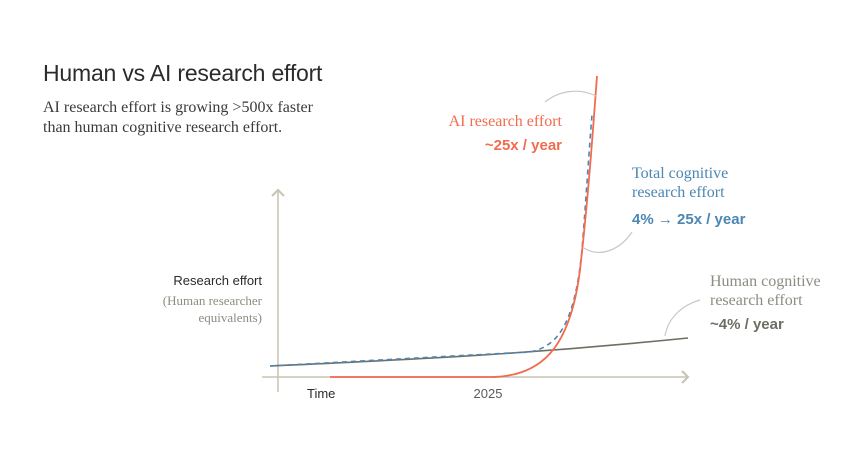 The width and height of the screenshot is (867, 466). Describe the element at coordinates (163, 127) in the screenshot. I see `subtitle-line-2: than human cognitive research effort.` at that location.